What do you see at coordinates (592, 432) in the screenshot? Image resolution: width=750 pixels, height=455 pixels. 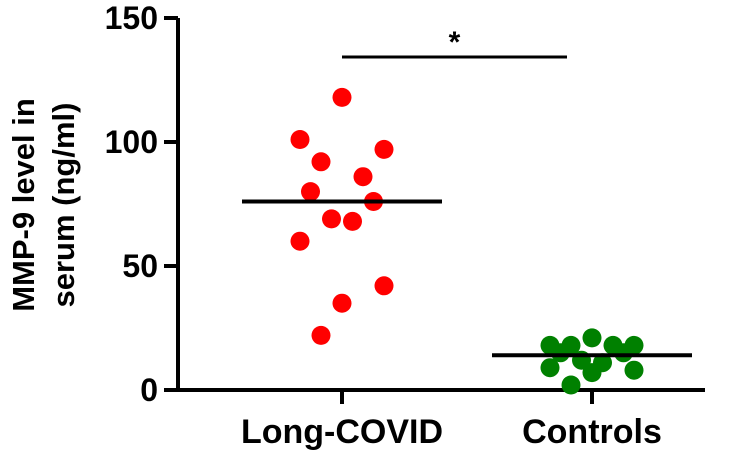 I see `x-tick-label: Controls` at bounding box center [592, 432].